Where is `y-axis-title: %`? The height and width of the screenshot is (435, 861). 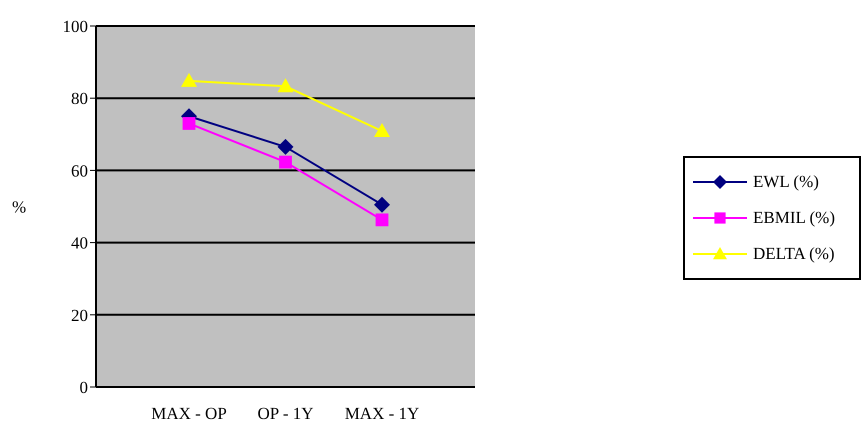 y-axis-title: % is located at coordinates (19, 207).